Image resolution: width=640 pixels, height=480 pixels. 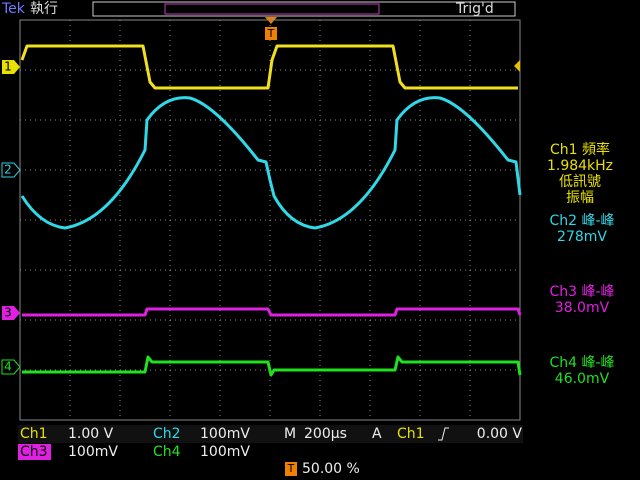 What do you see at coordinates (517, 66) in the screenshot?
I see `trigger-level-marker` at bounding box center [517, 66].